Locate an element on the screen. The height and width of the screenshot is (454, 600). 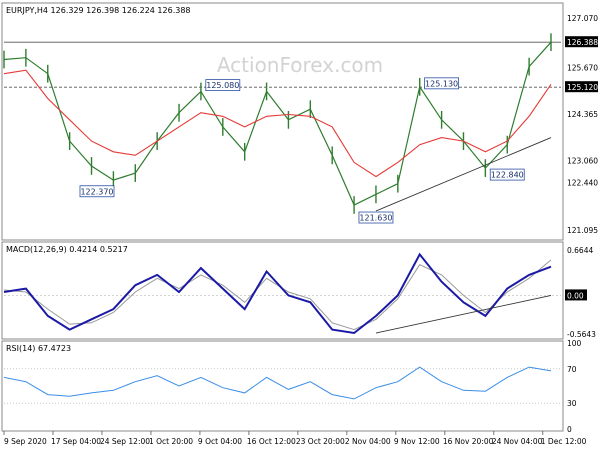
x-axis-label: 16 Oct 12:00 is located at coordinates (271, 441).